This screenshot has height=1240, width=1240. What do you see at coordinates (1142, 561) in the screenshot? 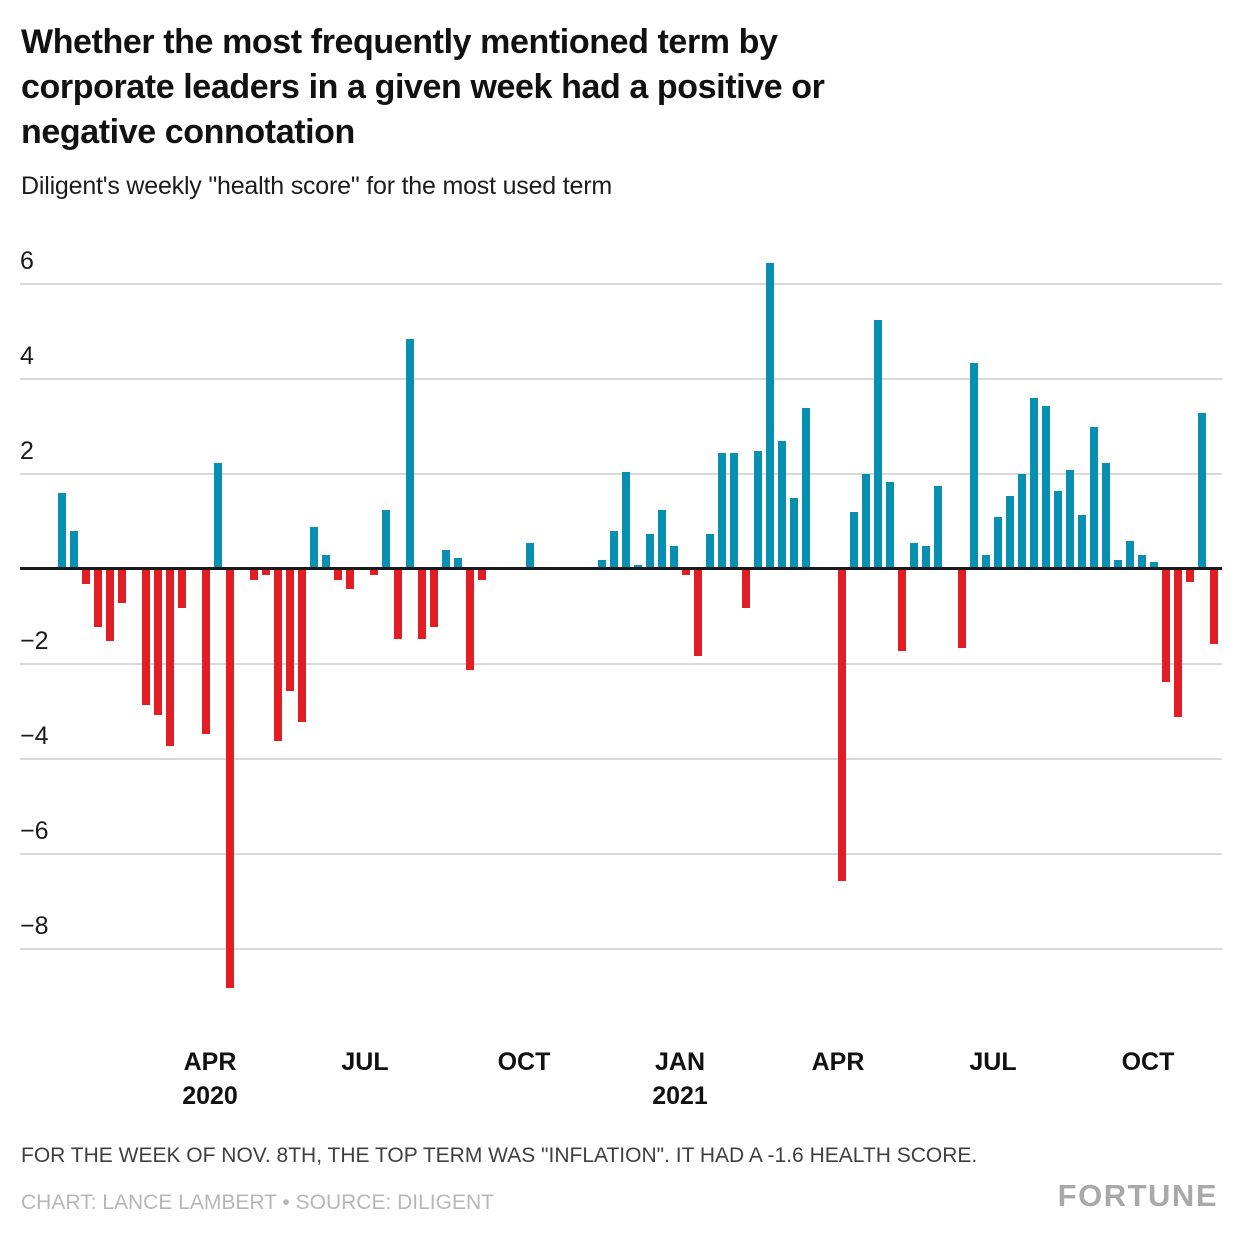
I see `bar-week-90-positive` at bounding box center [1142, 561].